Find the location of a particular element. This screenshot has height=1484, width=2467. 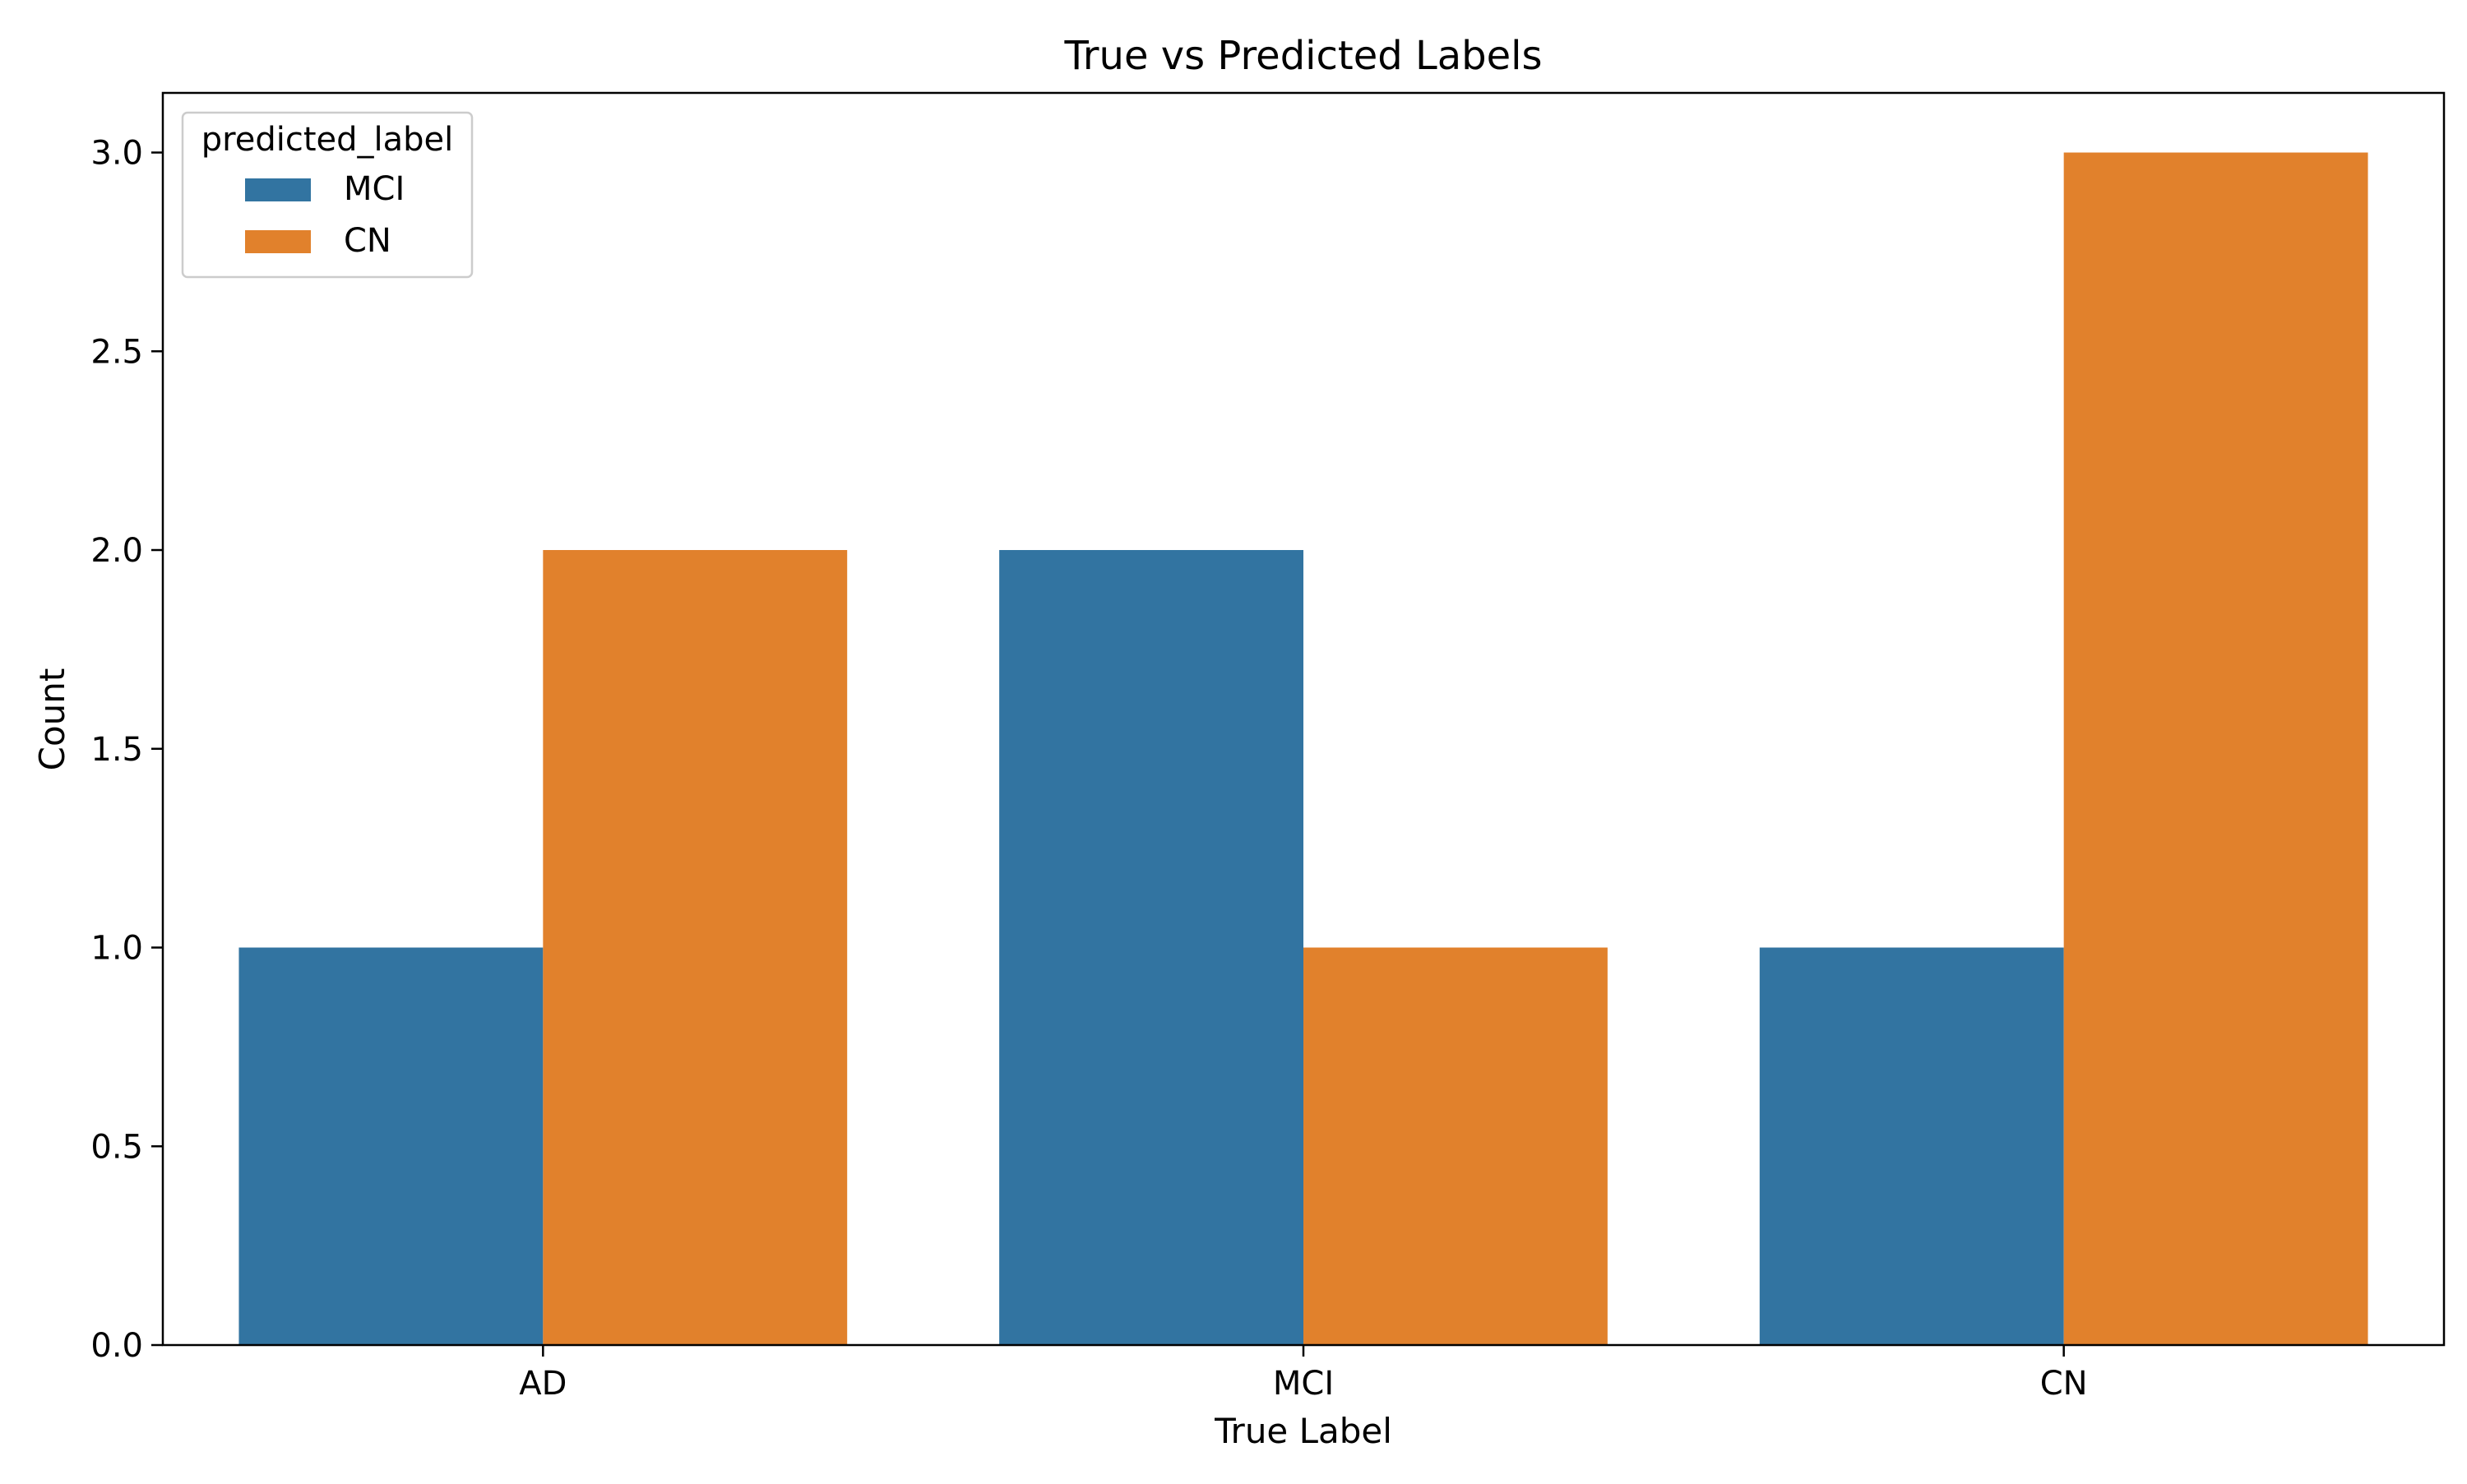

x-tick-label: MCI is located at coordinates (1303, 1384).